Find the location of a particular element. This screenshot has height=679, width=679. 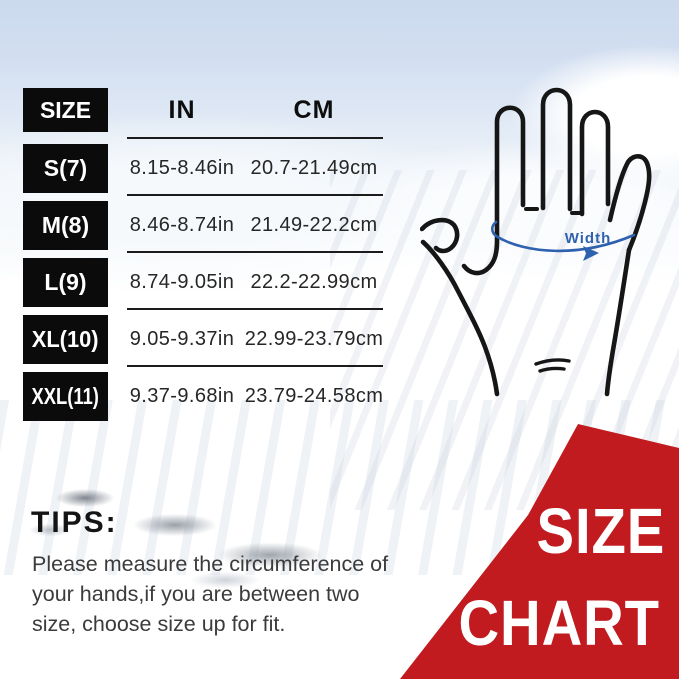

size-label: L(9) is located at coordinates (65, 282).